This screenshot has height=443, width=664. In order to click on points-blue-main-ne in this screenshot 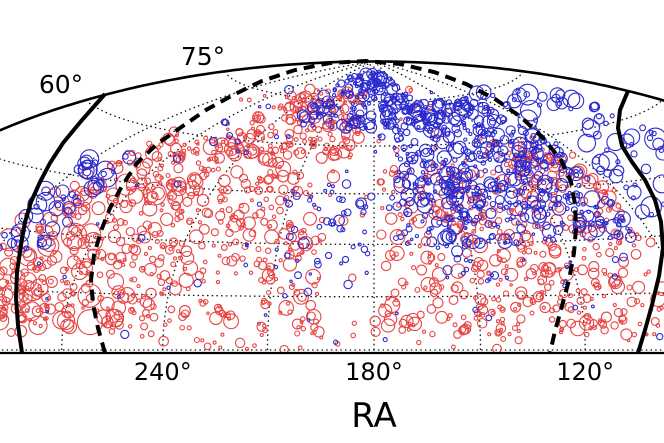, I will do `click(509, 172)`.